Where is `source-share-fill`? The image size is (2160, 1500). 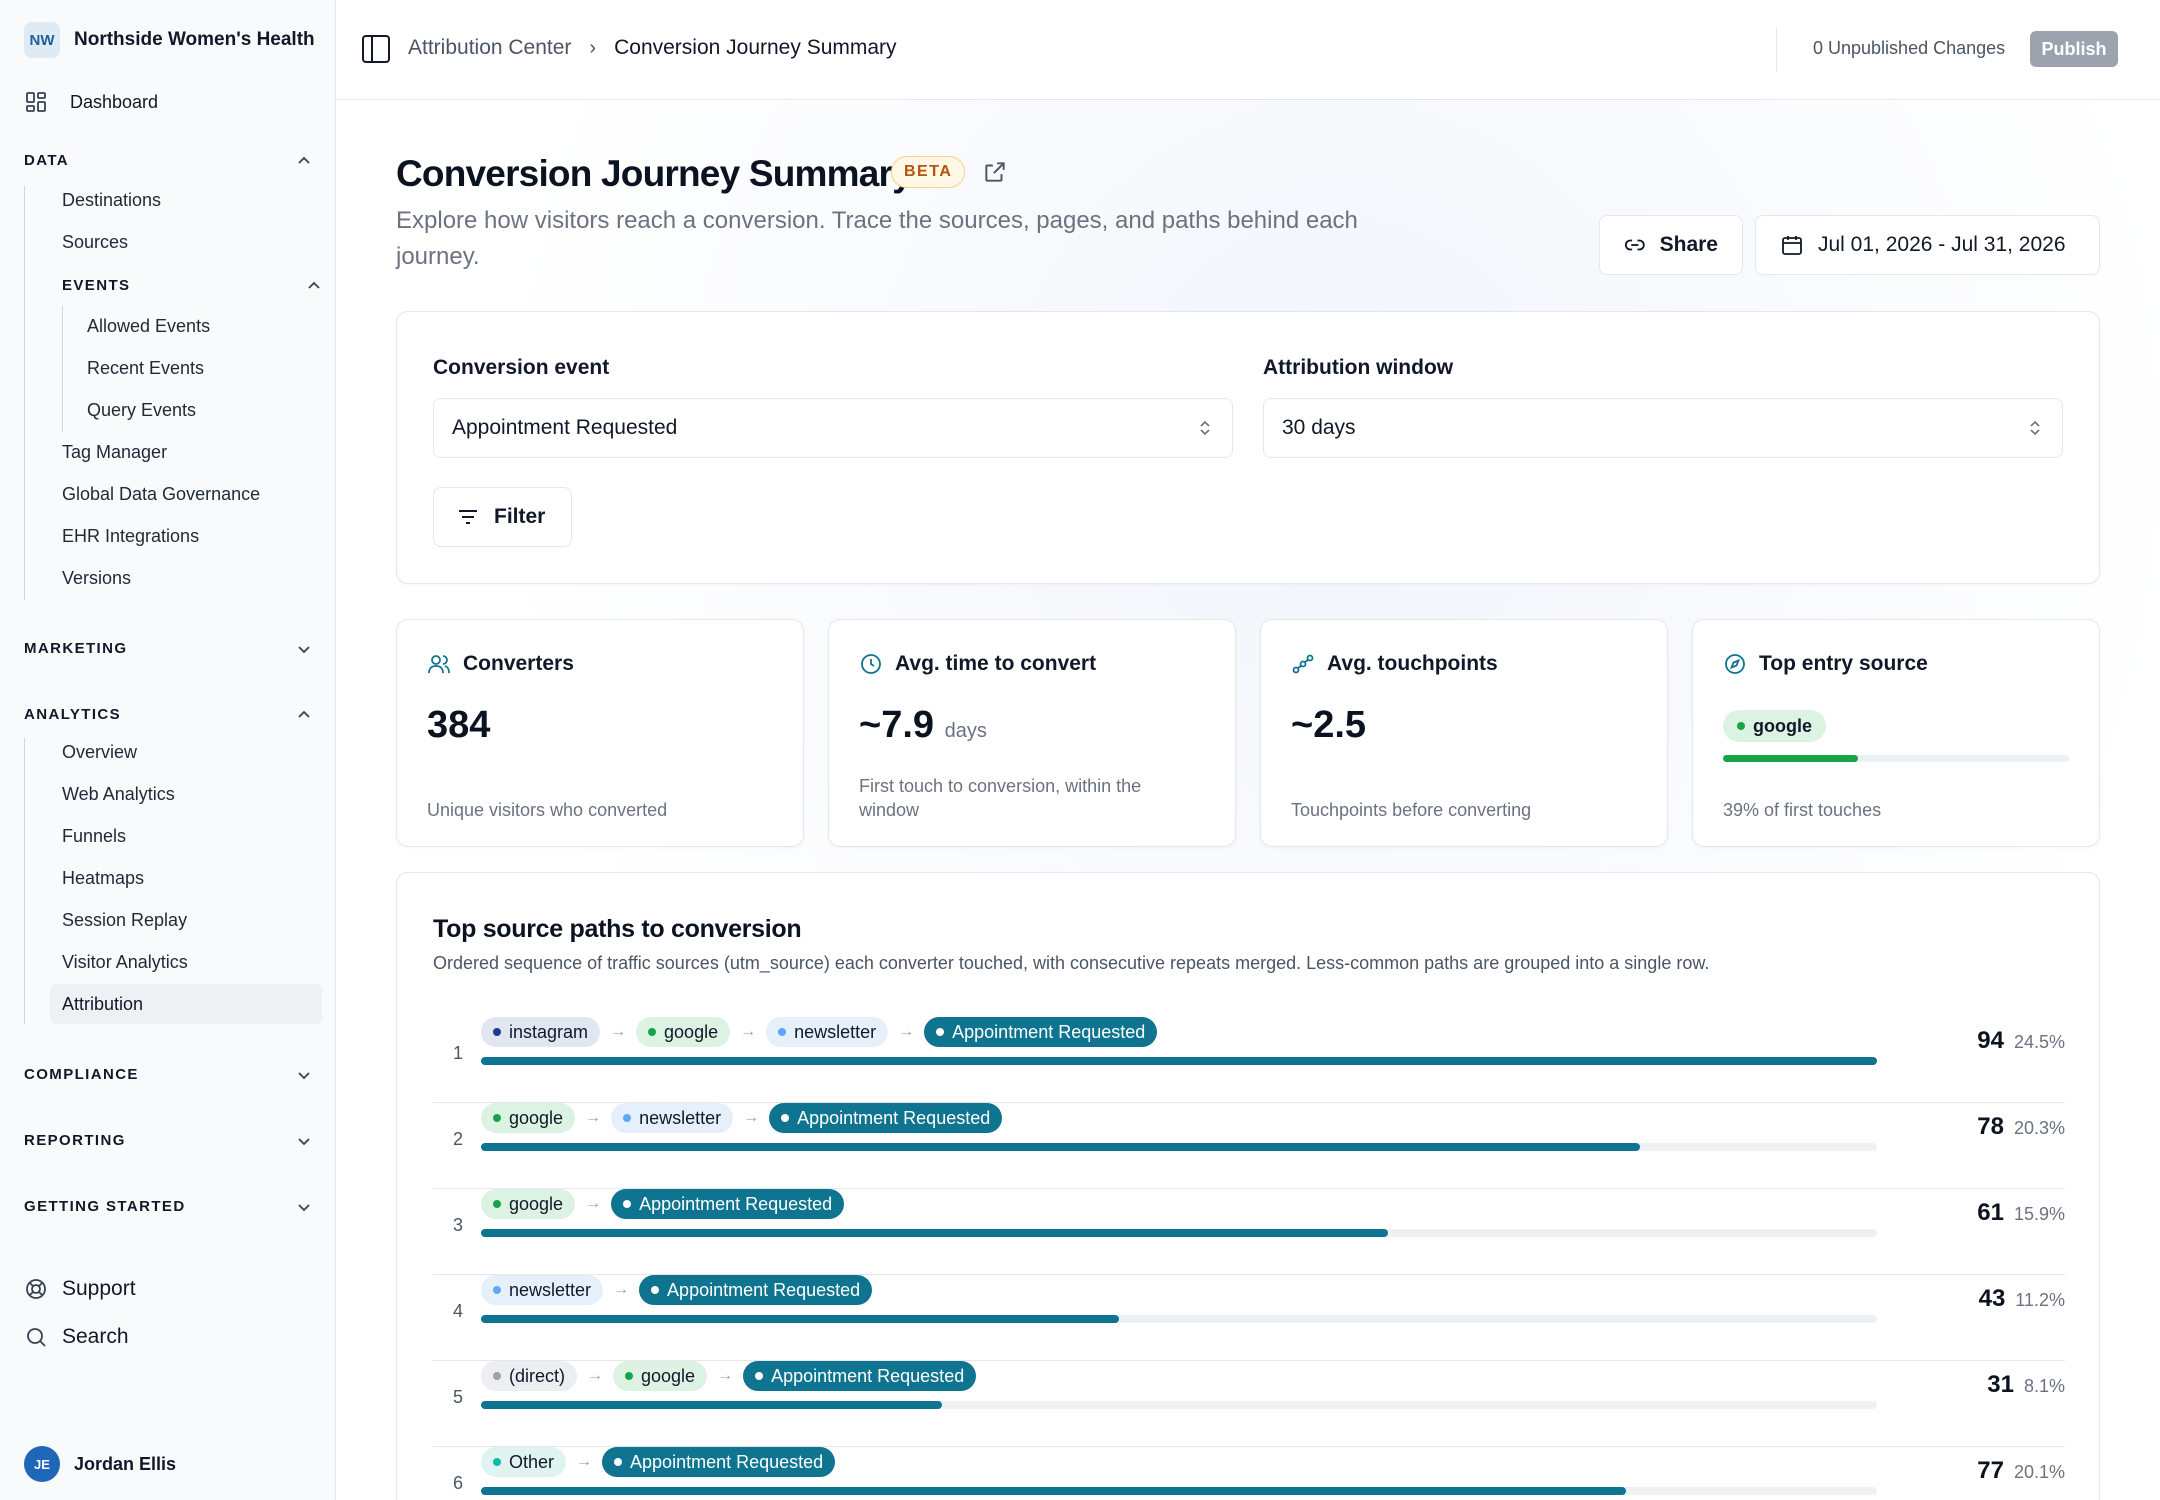
source-share-fill is located at coordinates (1790, 758).